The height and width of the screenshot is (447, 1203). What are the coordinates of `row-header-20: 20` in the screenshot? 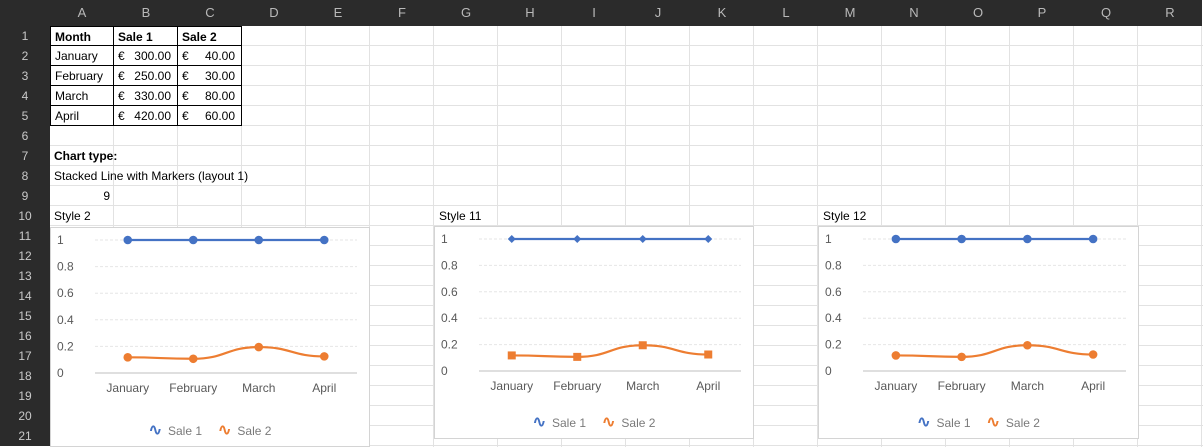 It's located at (25, 416).